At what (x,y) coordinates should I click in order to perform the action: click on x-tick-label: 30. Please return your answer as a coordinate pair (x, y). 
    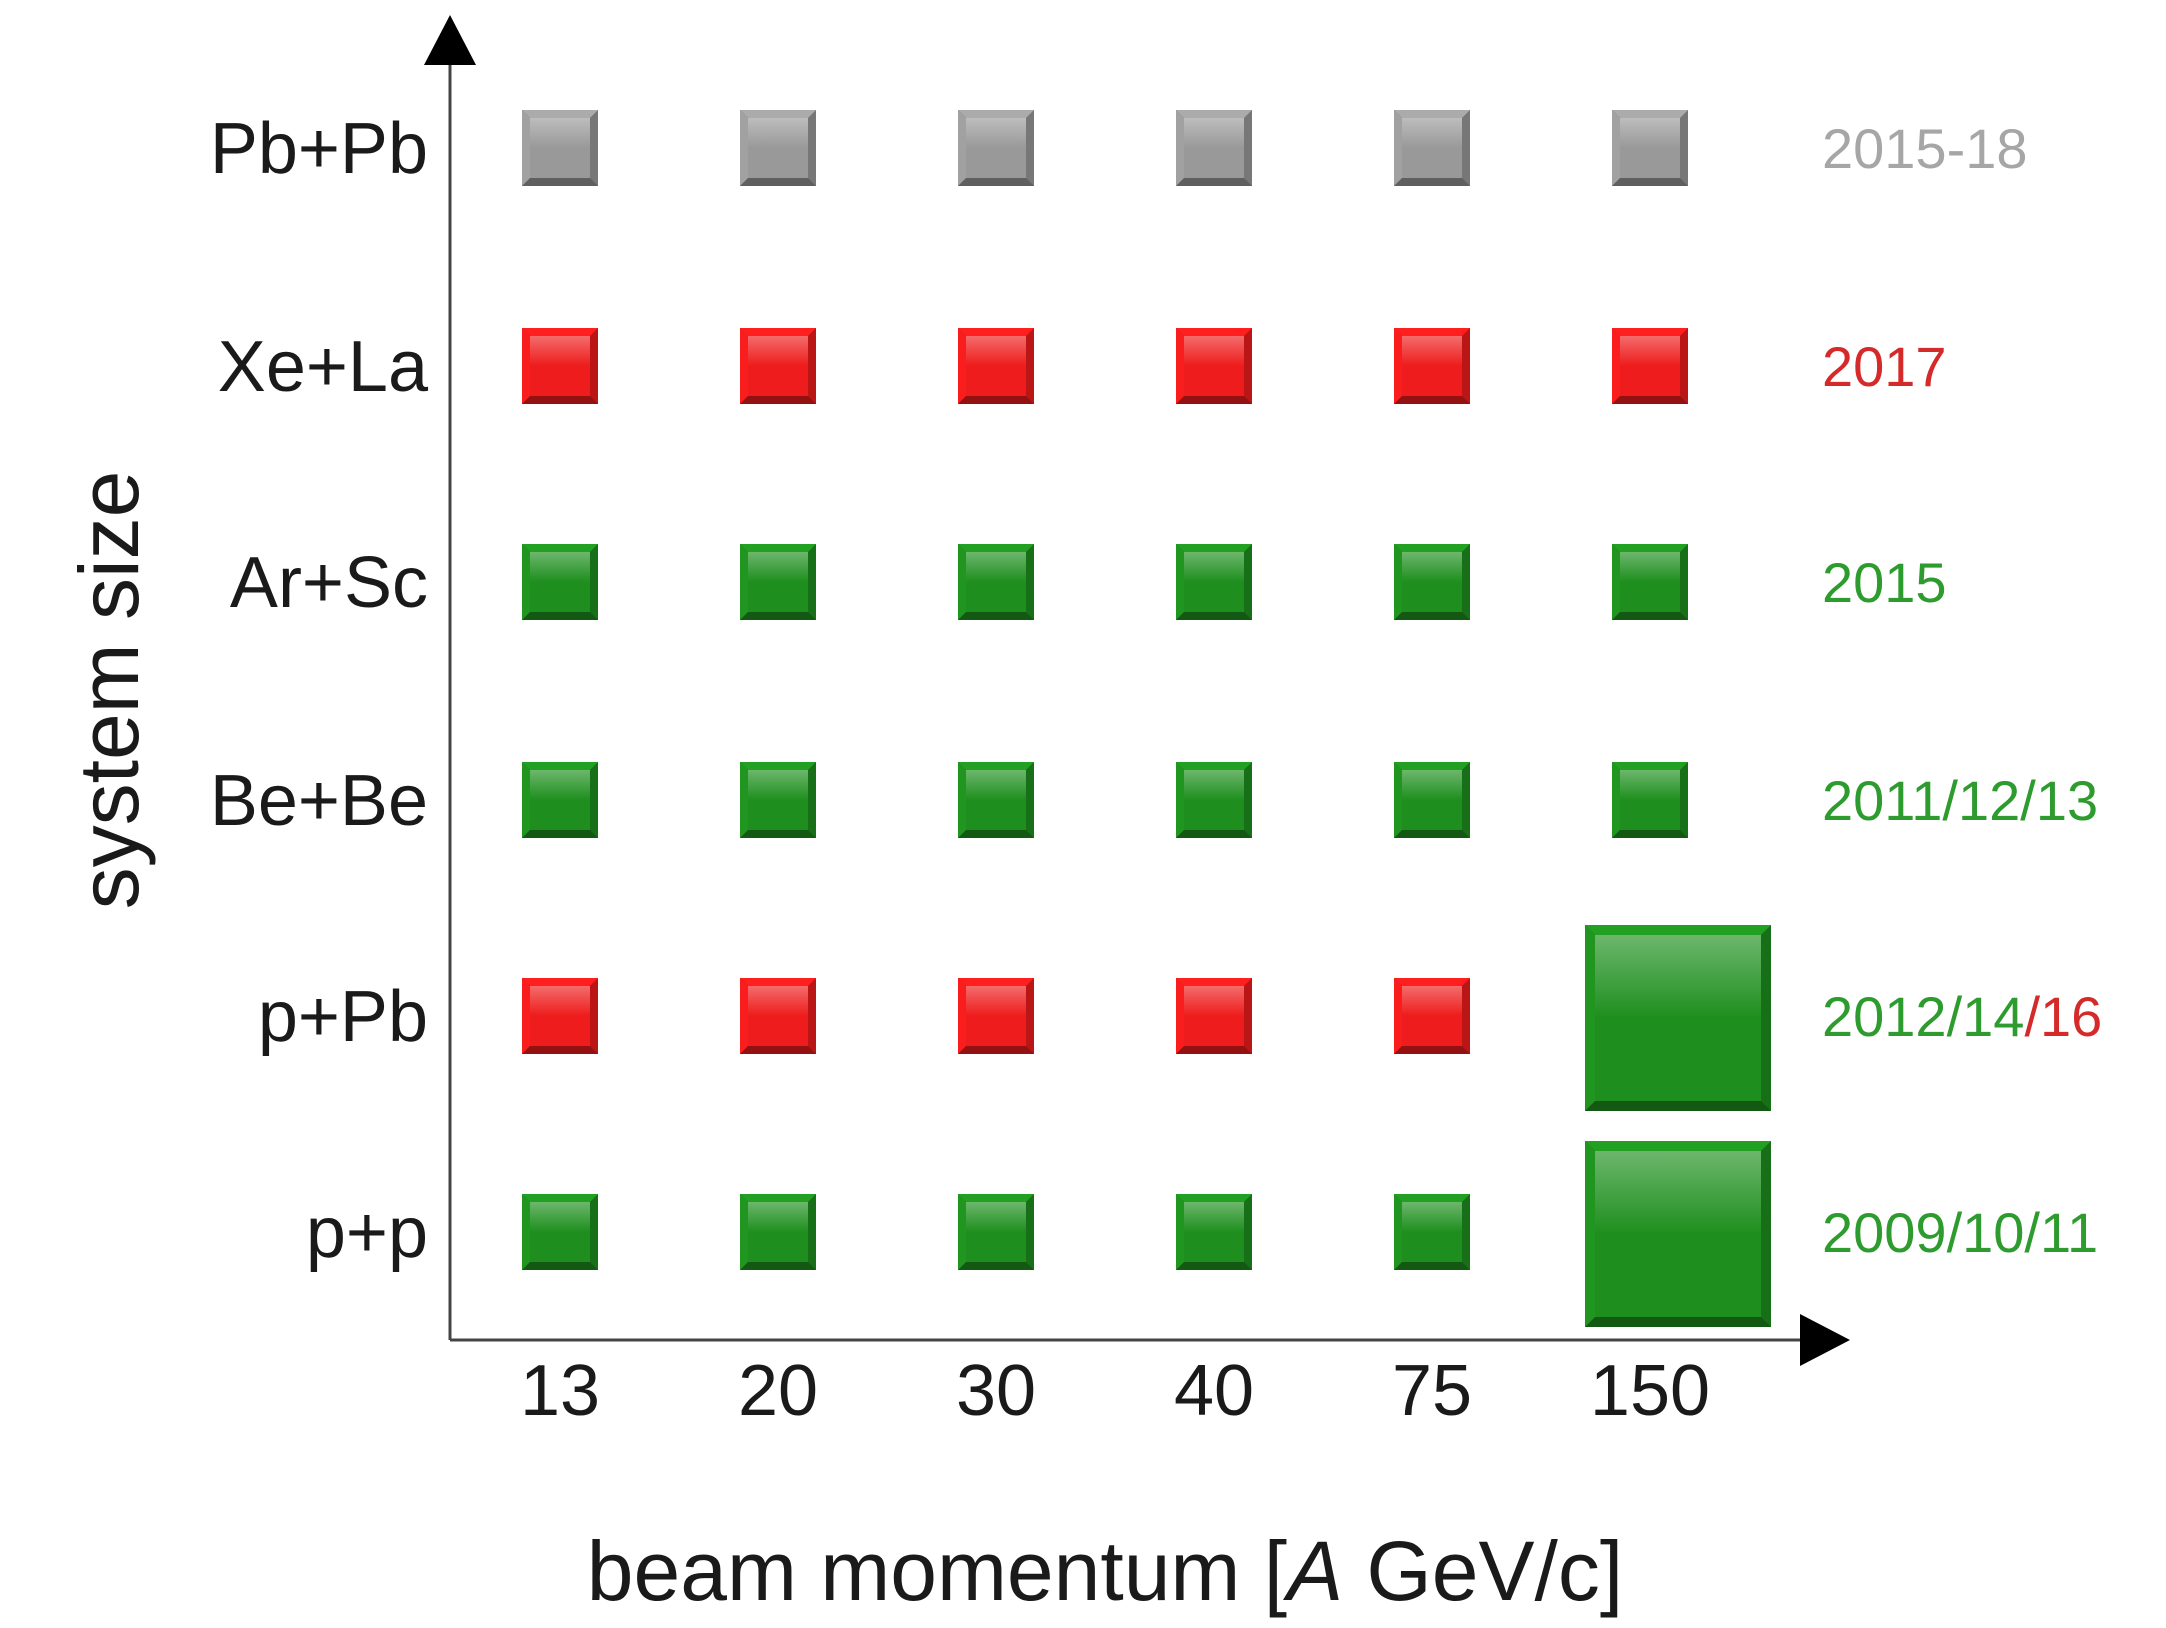
    Looking at the image, I should click on (996, 1391).